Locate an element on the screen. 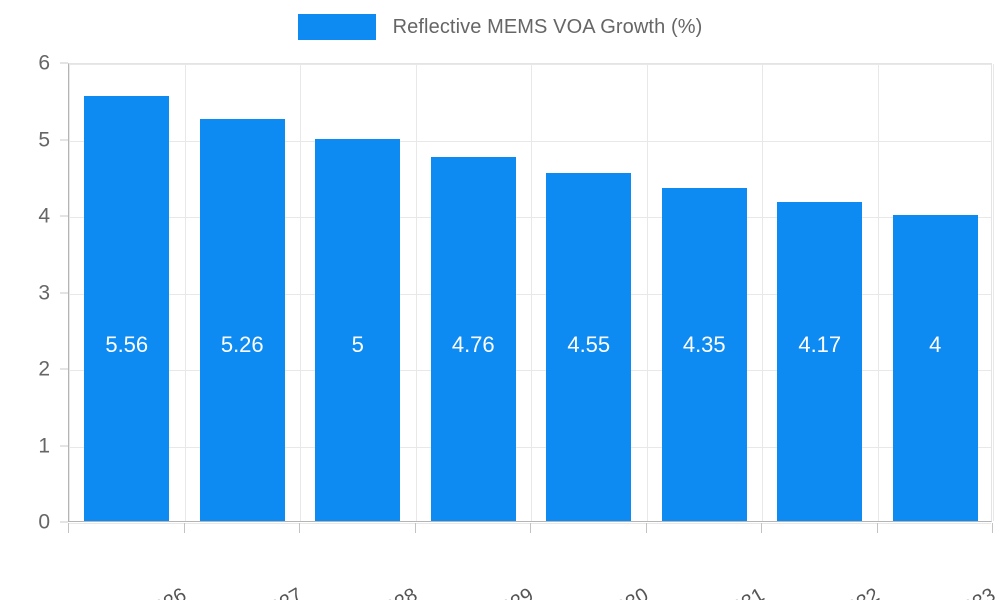 Image resolution: width=1000 pixels, height=600 pixels. bar: 4.55 is located at coordinates (589, 346).